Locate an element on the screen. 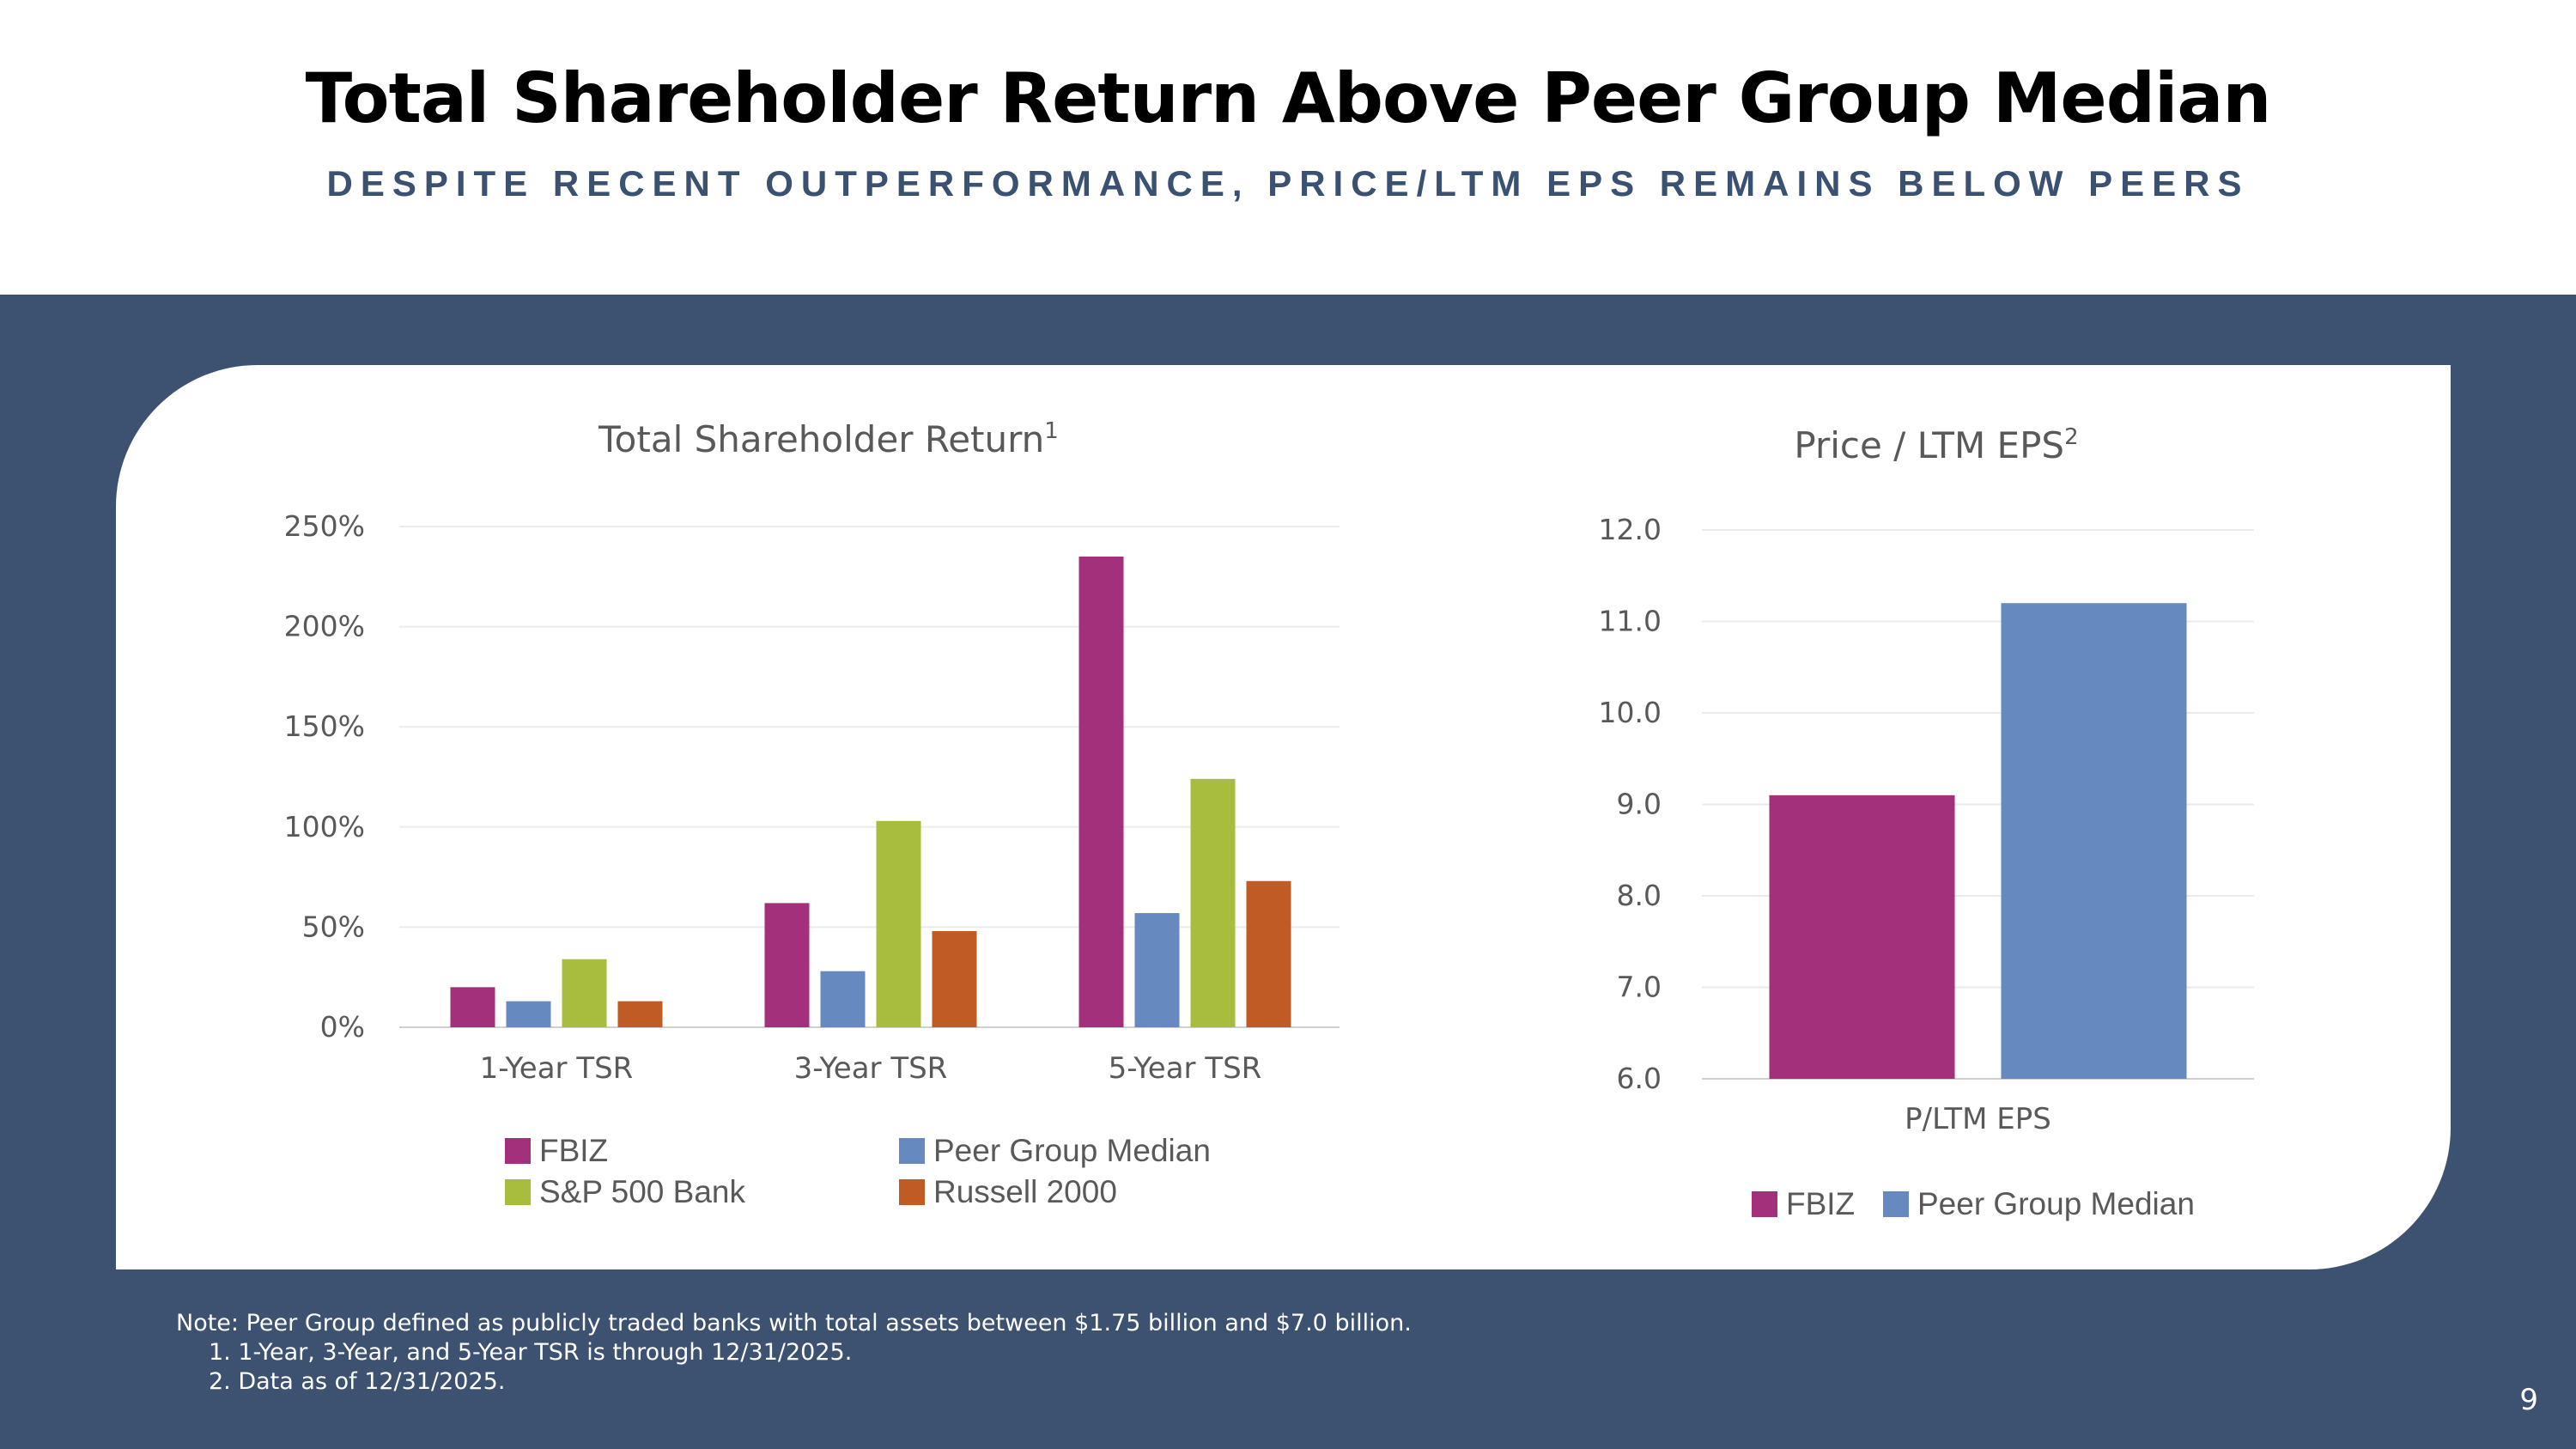  legend-label: Russell 2000 is located at coordinates (1025, 1191).